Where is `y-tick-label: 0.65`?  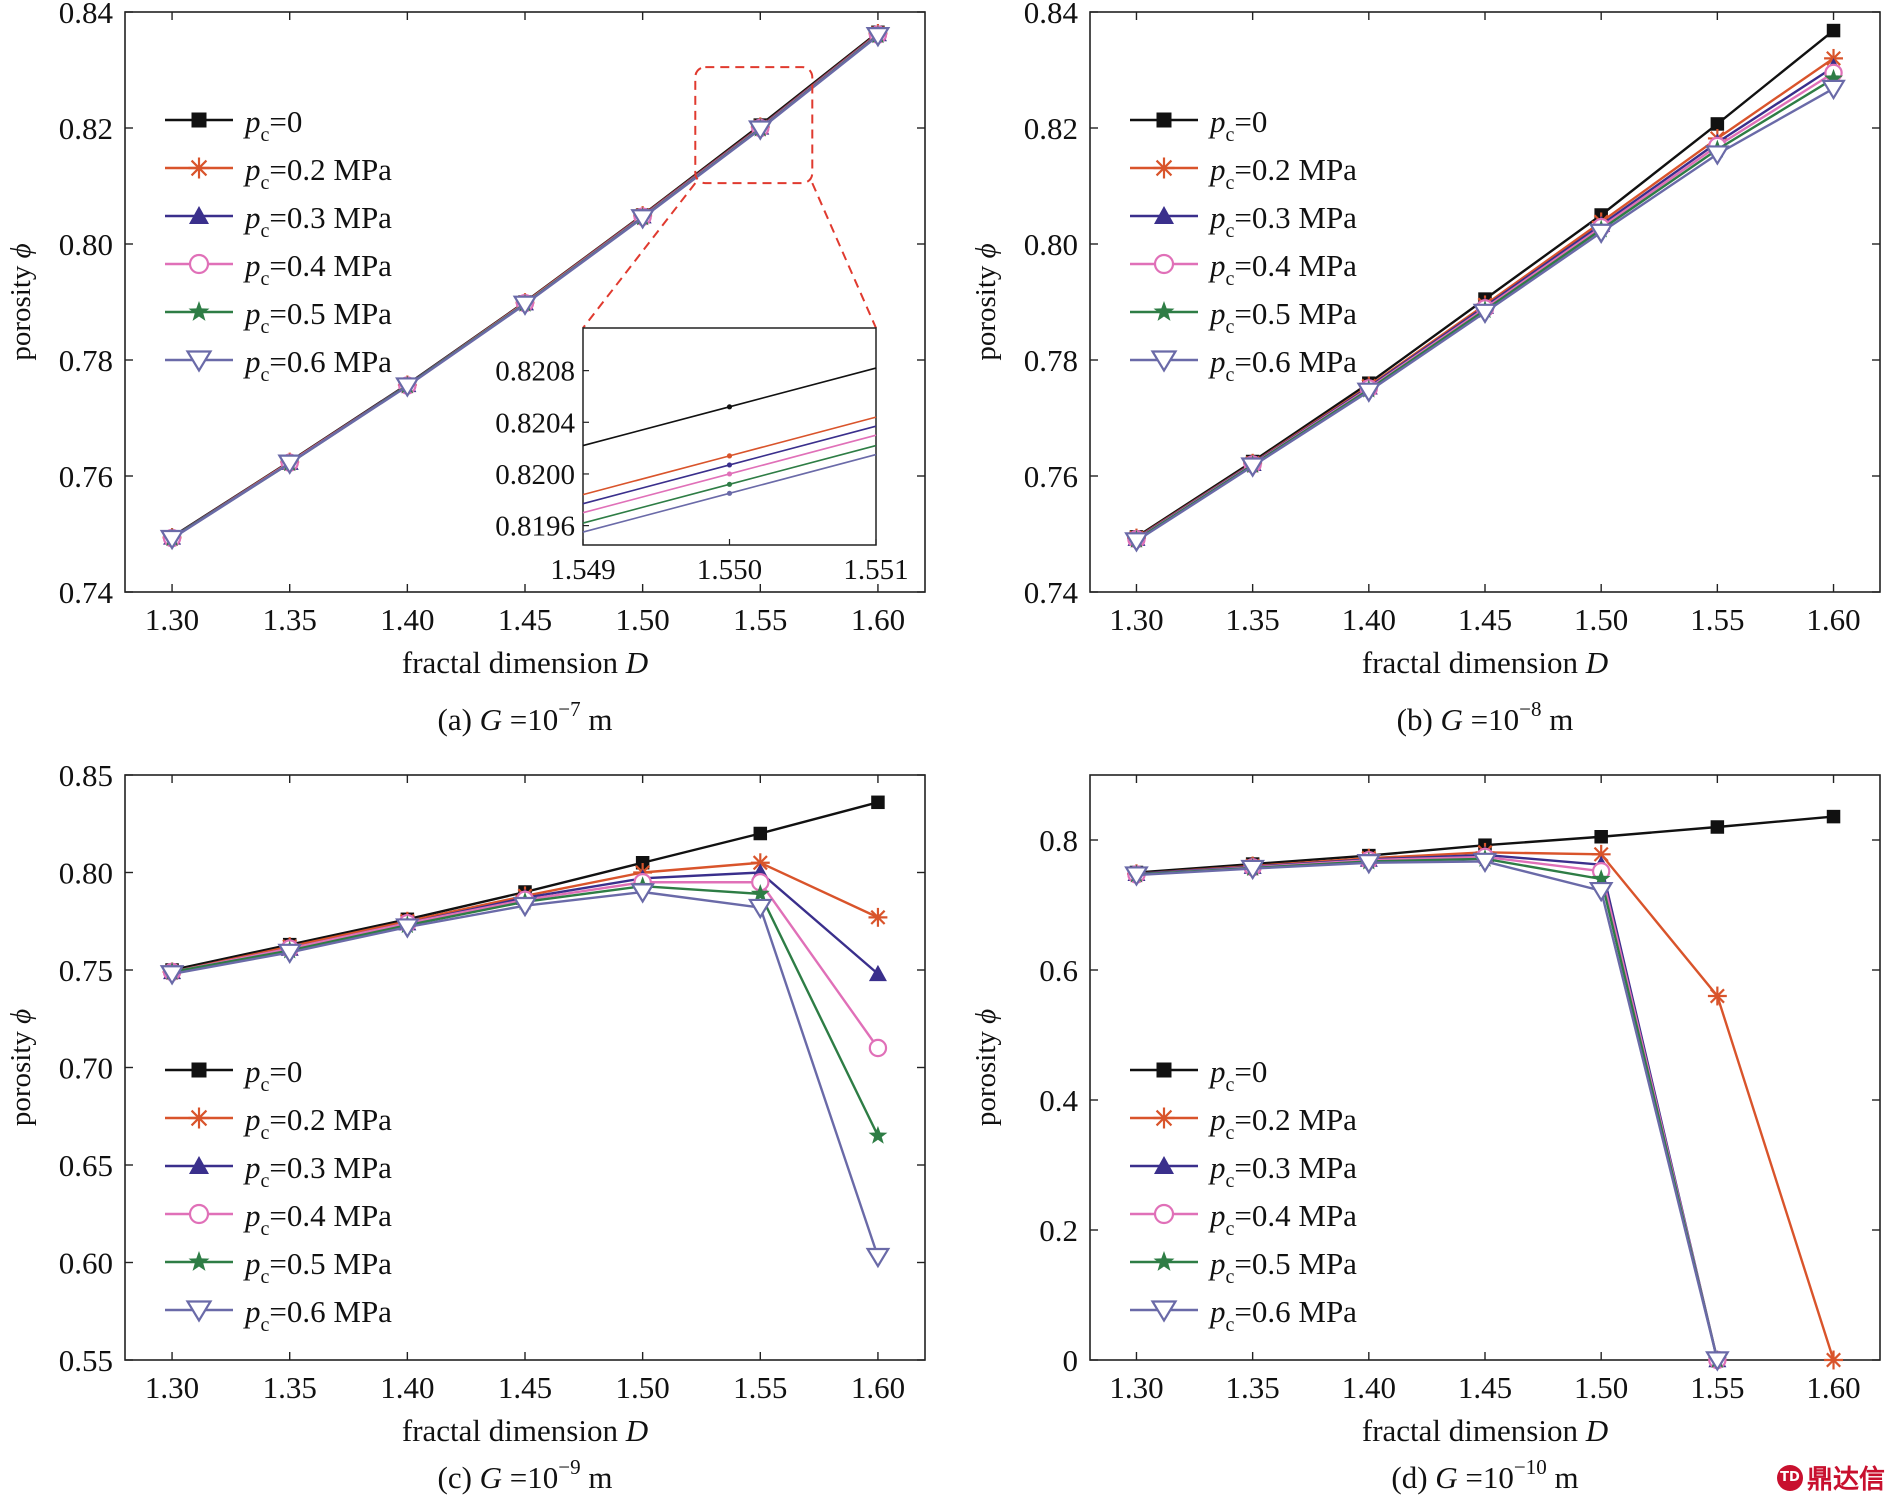
y-tick-label: 0.65 is located at coordinates (86, 1165).